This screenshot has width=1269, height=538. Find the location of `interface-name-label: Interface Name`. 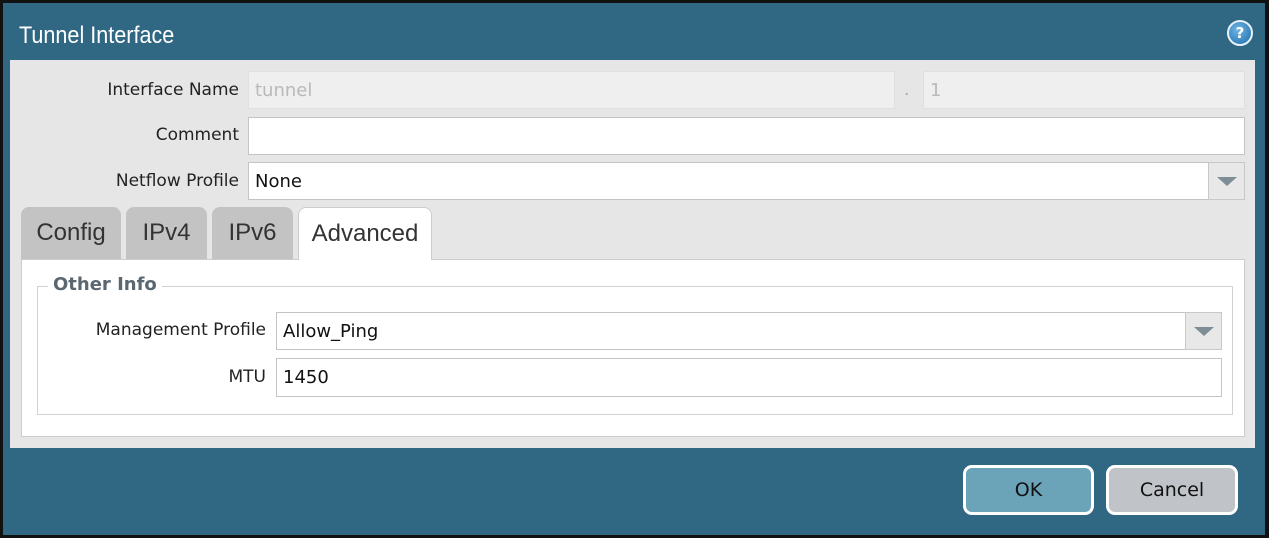

interface-name-label: Interface Name is located at coordinates (173, 90).